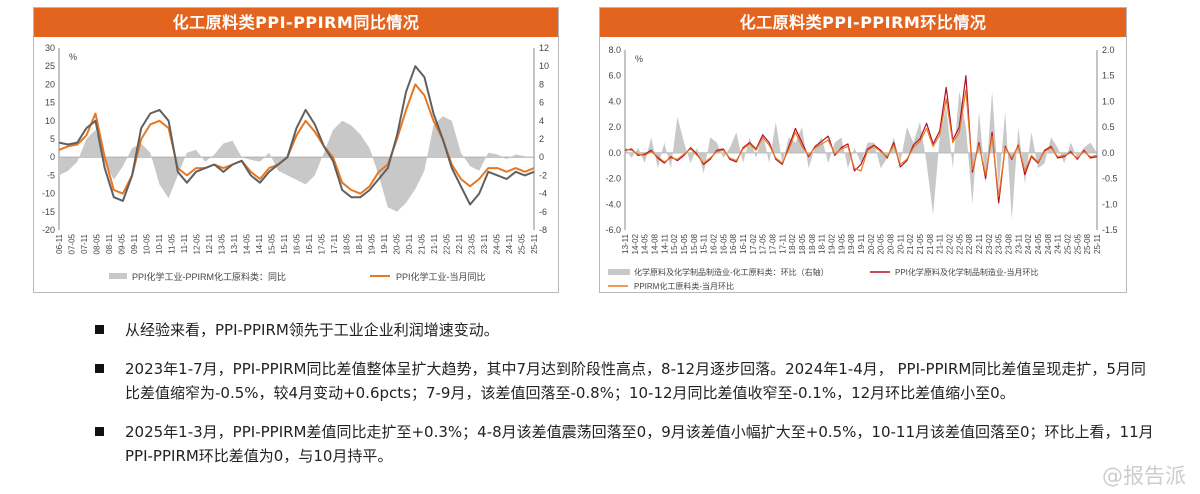  What do you see at coordinates (50, 103) in the screenshot?
I see `yoy-left-tick-label: 15` at bounding box center [50, 103].